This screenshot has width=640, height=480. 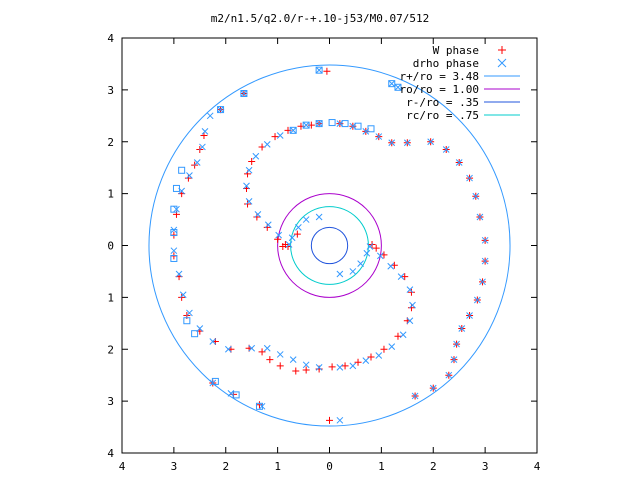 I want to click on x-tick-label-3: 1, so click(x=277, y=466).